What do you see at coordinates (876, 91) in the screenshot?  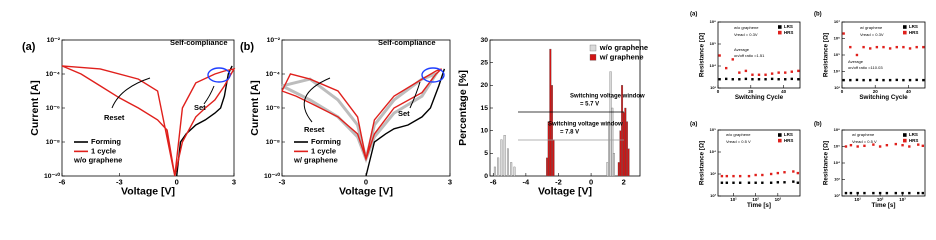 I see `x-tick-label: 20` at bounding box center [876, 91].